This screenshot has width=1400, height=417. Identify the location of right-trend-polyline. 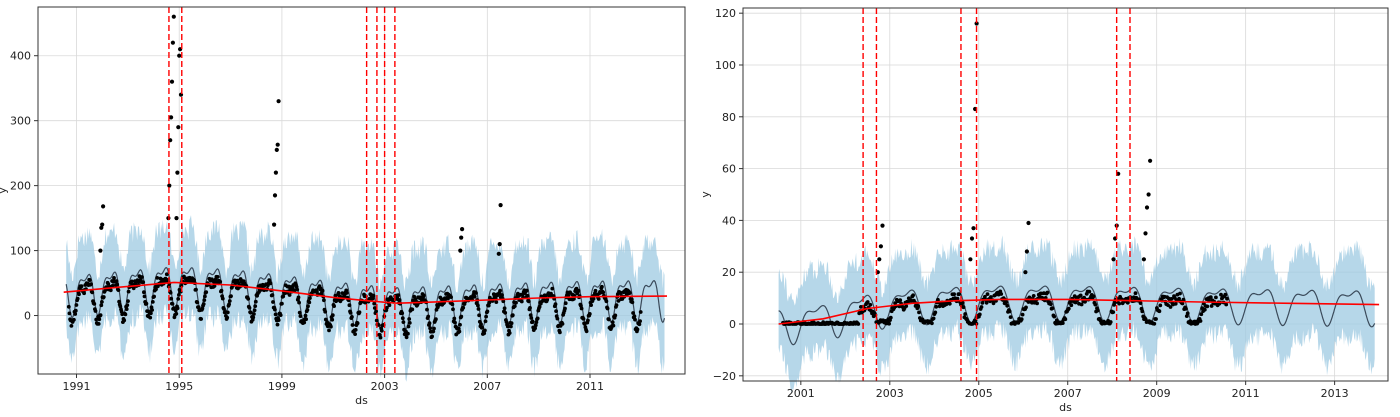
(1079, 311).